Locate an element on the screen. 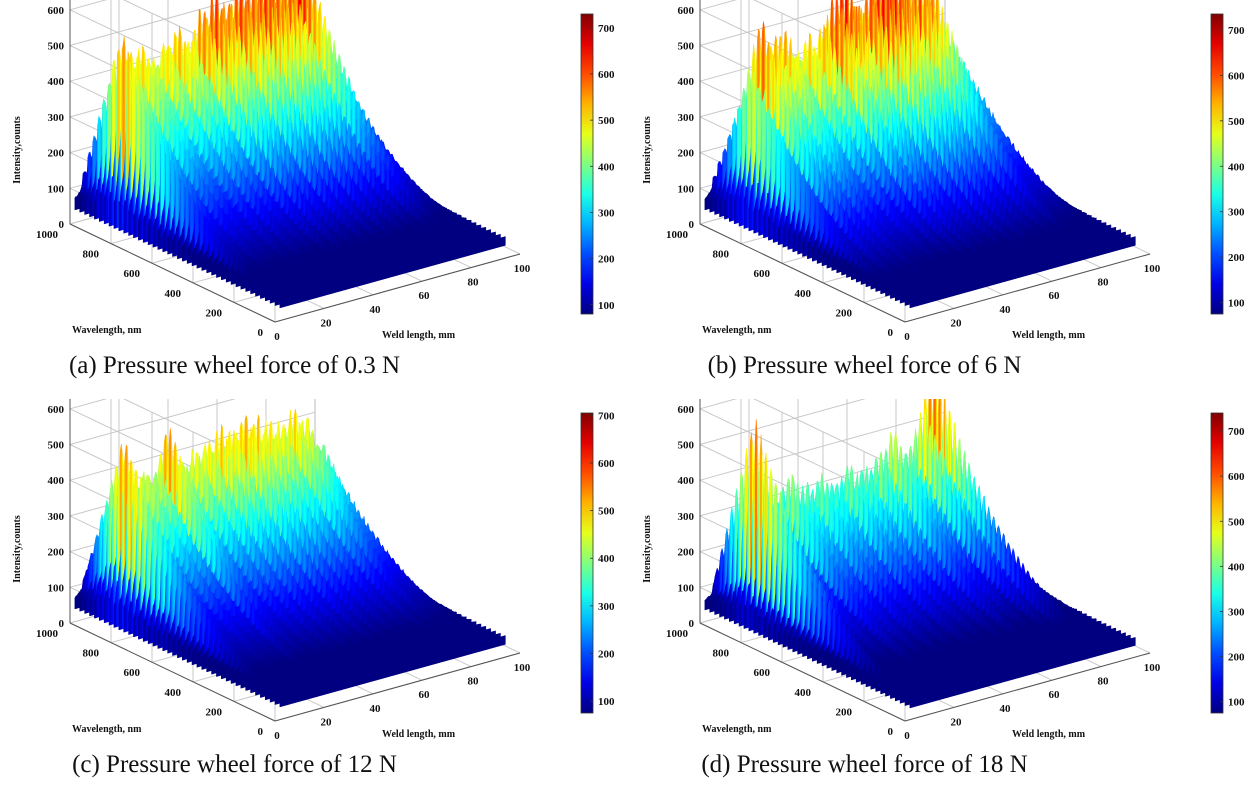  y-axis-line is located at coordinates (172, 273).